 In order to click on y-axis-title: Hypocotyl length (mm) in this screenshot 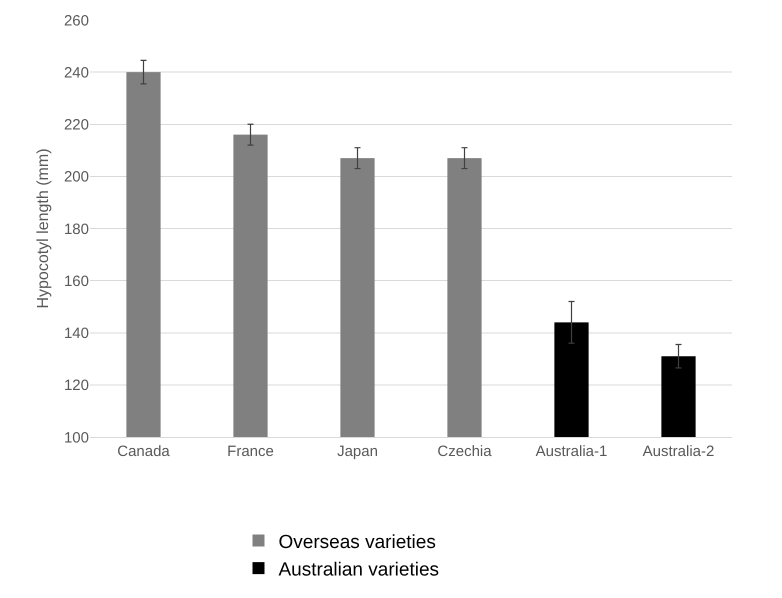, I will do `click(43, 228)`.